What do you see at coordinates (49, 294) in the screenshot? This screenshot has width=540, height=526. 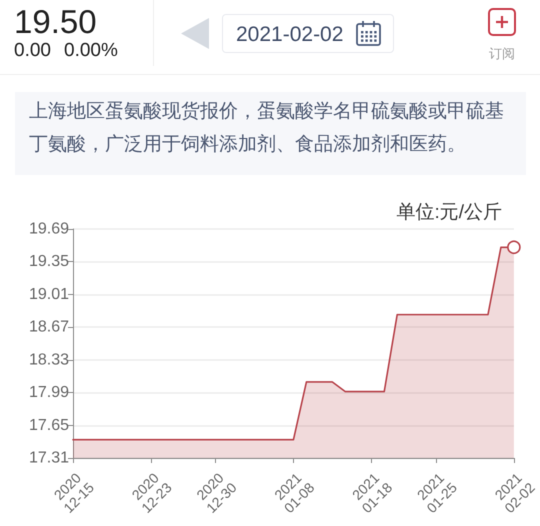 I see `y-tick-label: 19.01` at bounding box center [49, 294].